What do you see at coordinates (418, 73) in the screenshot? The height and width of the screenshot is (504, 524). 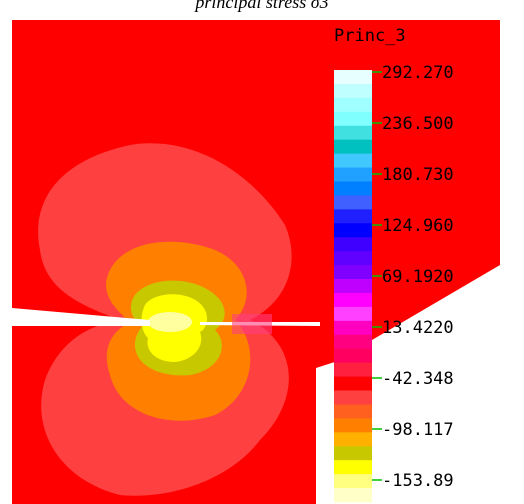 I see `tick-label: 292.270` at bounding box center [418, 73].